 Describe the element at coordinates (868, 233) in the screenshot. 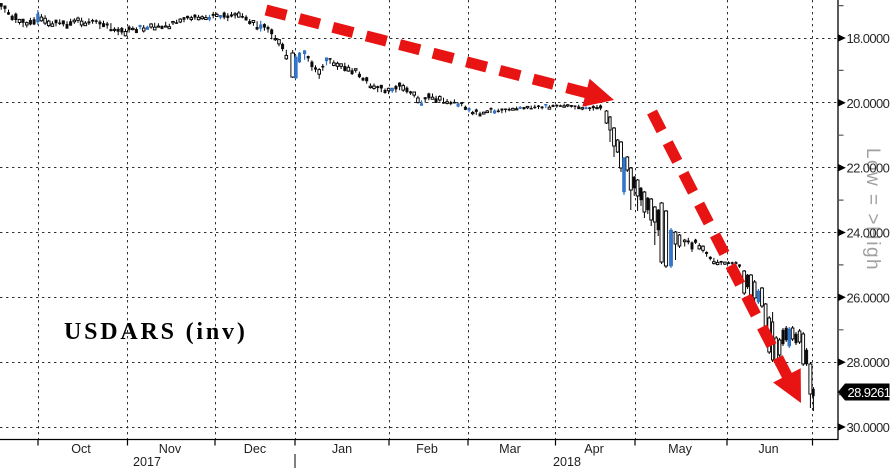

I see `svg-text: 24.0000` at that location.